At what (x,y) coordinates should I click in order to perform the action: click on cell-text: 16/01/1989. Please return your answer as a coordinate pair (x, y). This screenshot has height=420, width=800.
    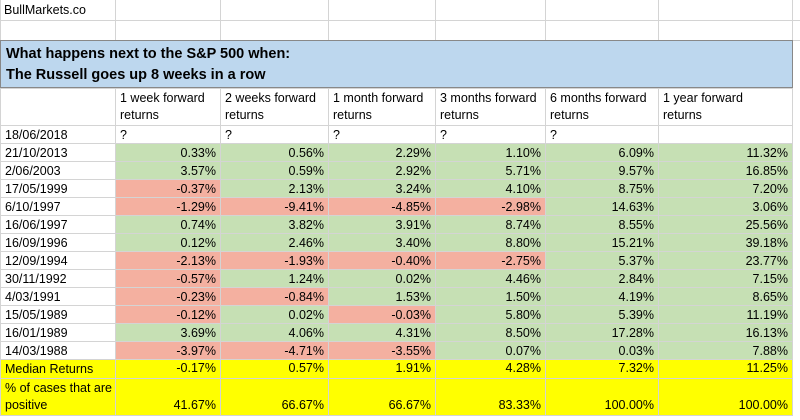
    Looking at the image, I should click on (36, 333).